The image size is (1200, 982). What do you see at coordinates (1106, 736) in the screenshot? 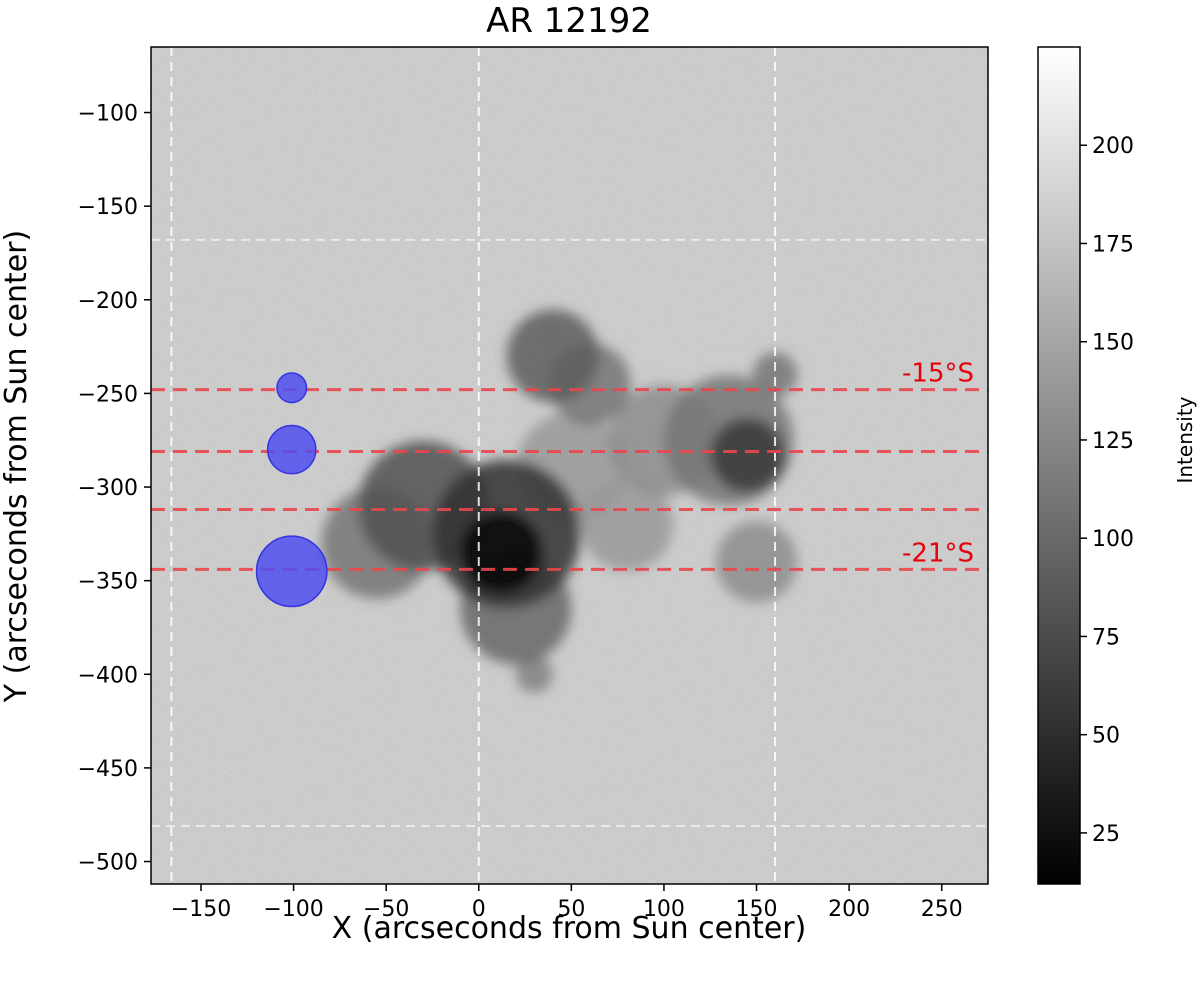
I see `colorbar-tick-label: 50` at bounding box center [1106, 736].